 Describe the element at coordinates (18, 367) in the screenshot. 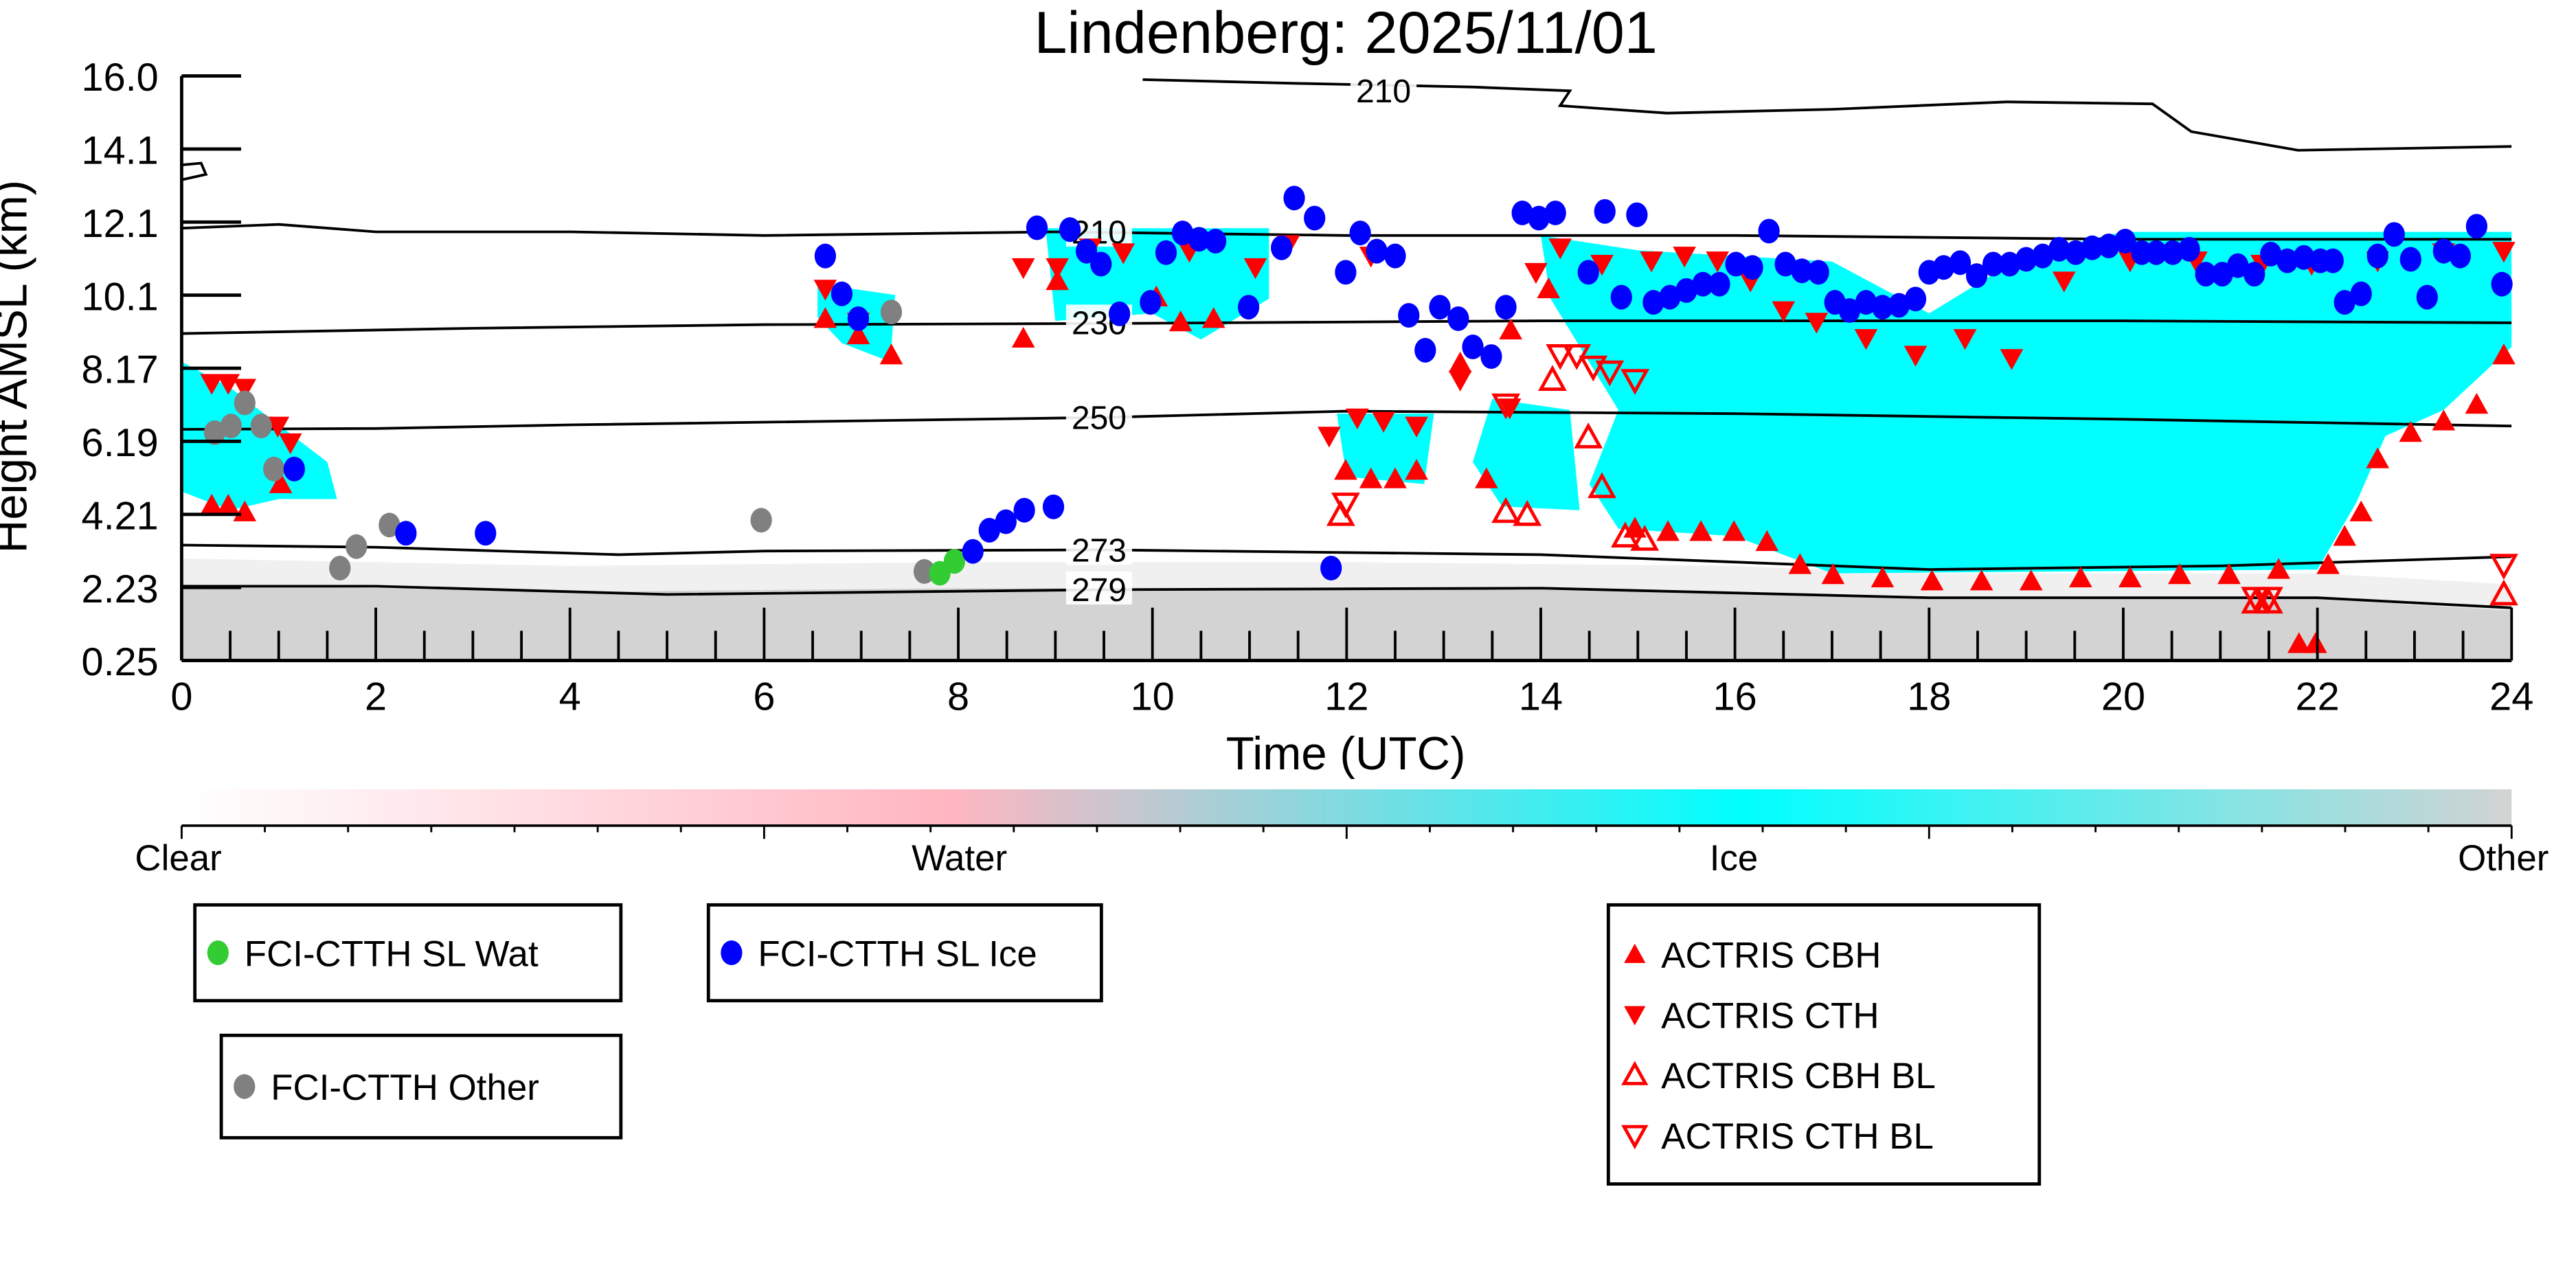

I see `y-axis-title: Height AMSL (km)` at that location.